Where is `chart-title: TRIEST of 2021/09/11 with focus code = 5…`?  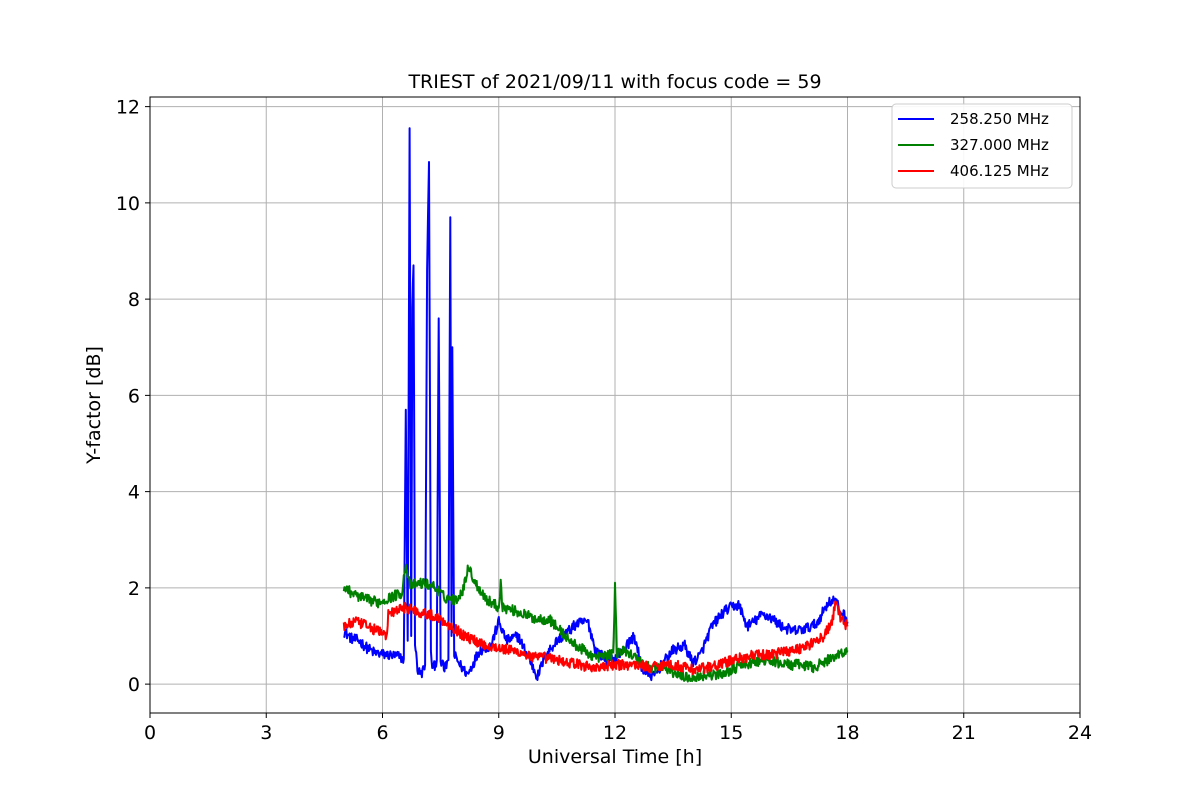 chart-title: TRIEST of 2021/09/11 with focus code = 5… is located at coordinates (614, 82).